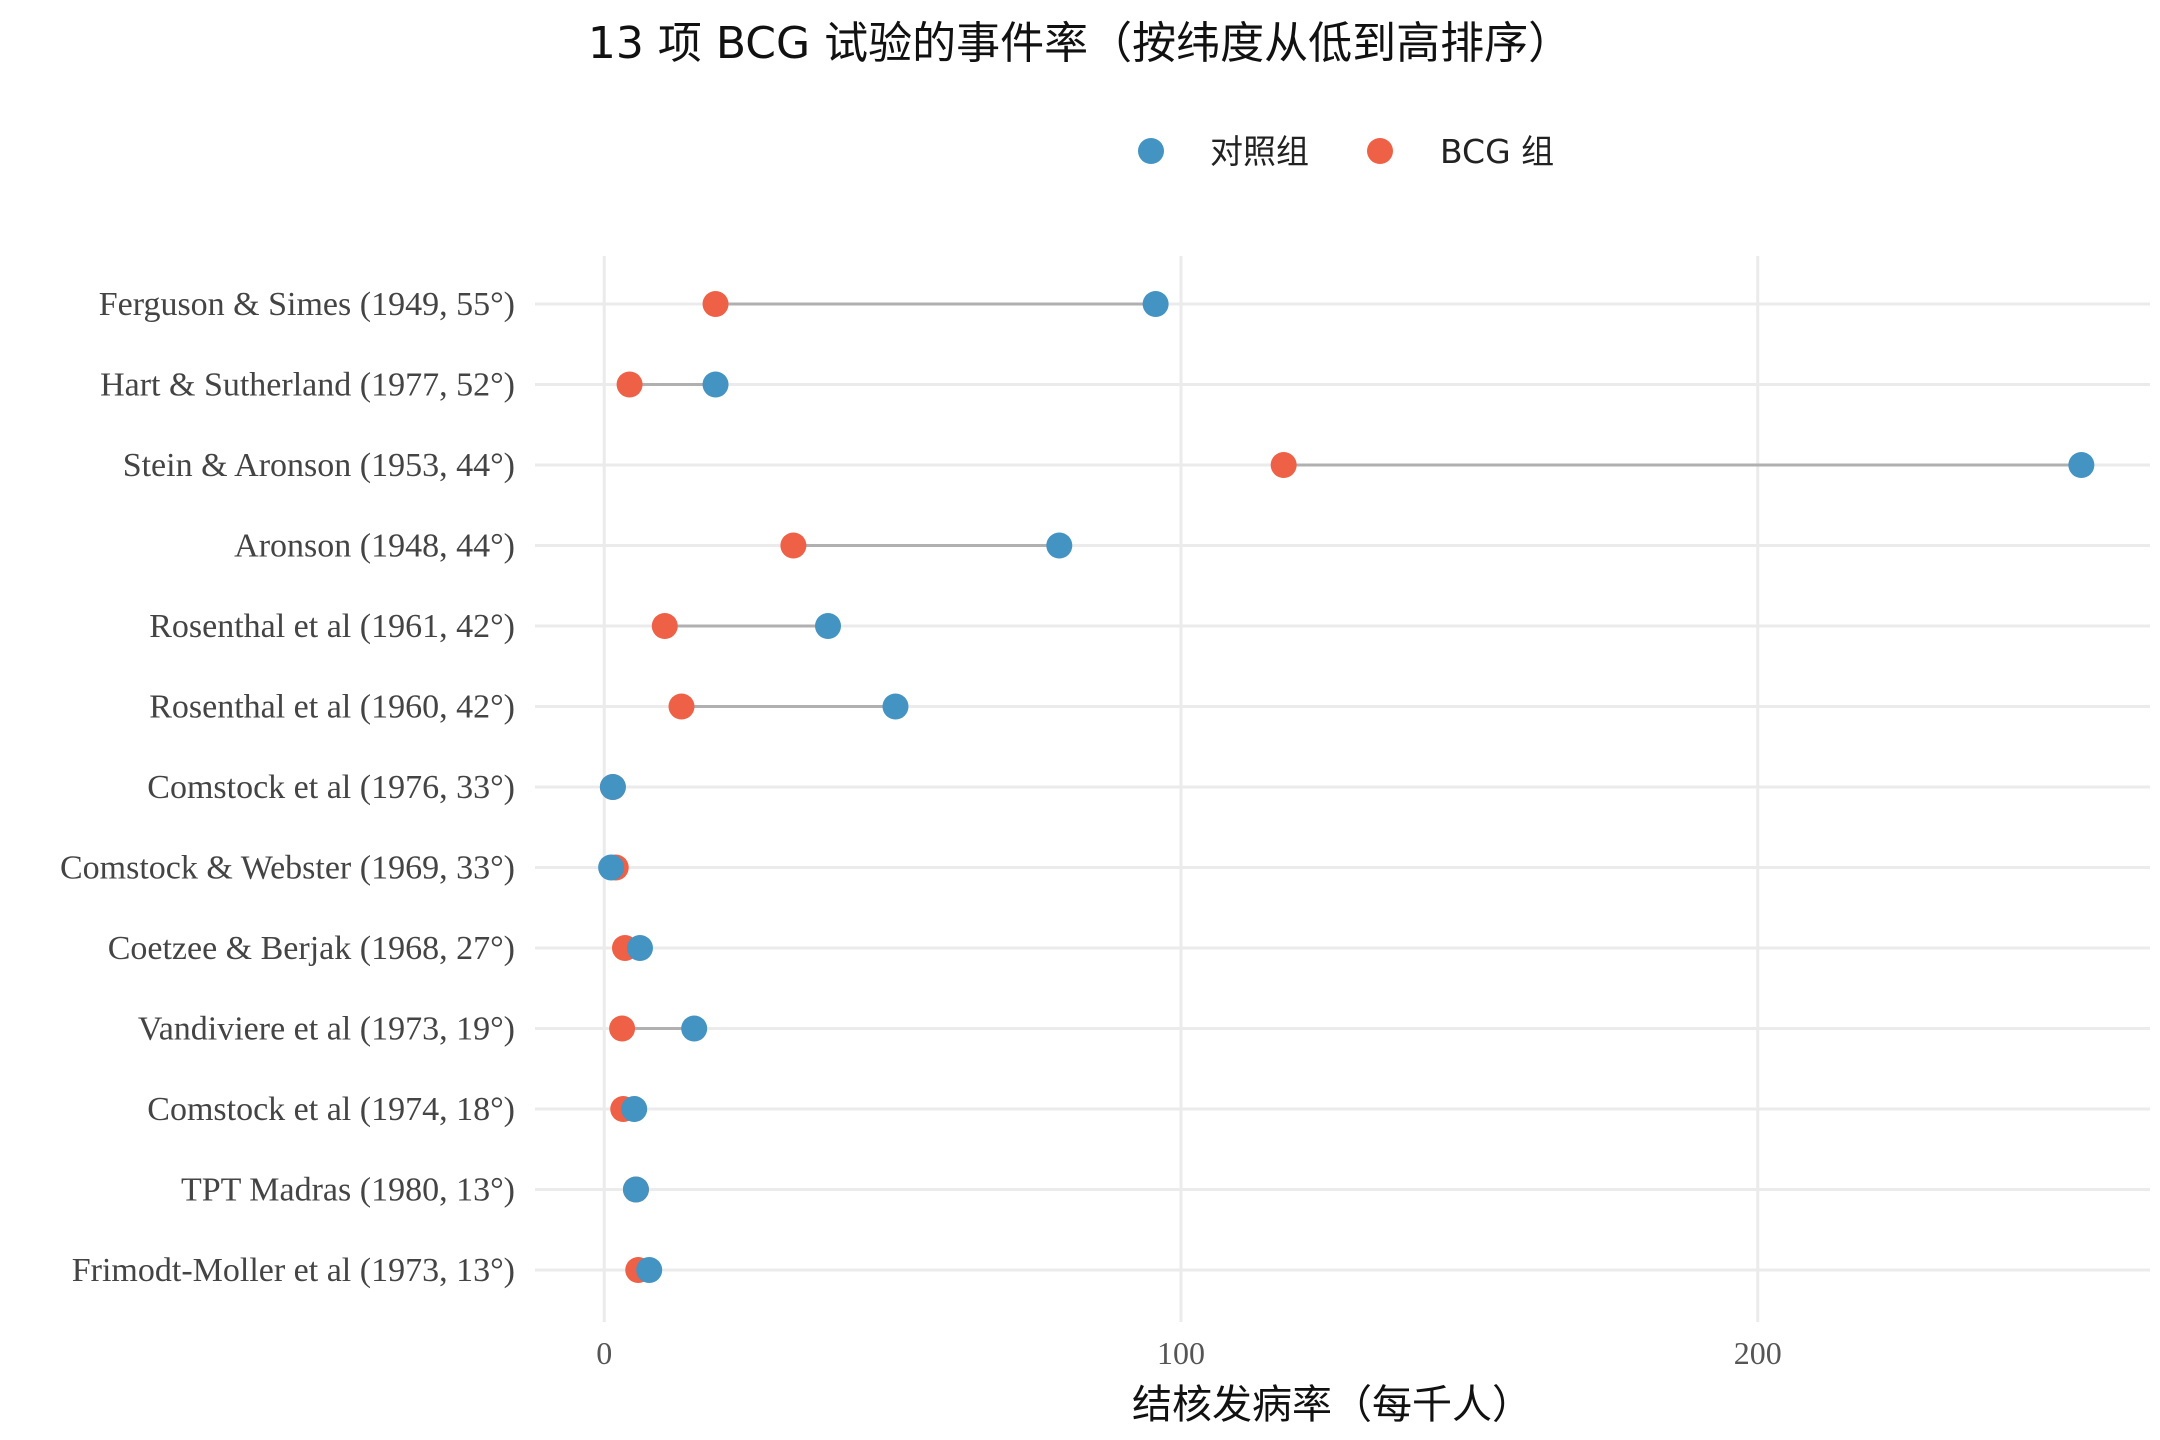 The height and width of the screenshot is (1440, 2160). Describe the element at coordinates (332, 707) in the screenshot. I see `y-tick-label-5: Rosenthal et al (1960, 42°)` at that location.